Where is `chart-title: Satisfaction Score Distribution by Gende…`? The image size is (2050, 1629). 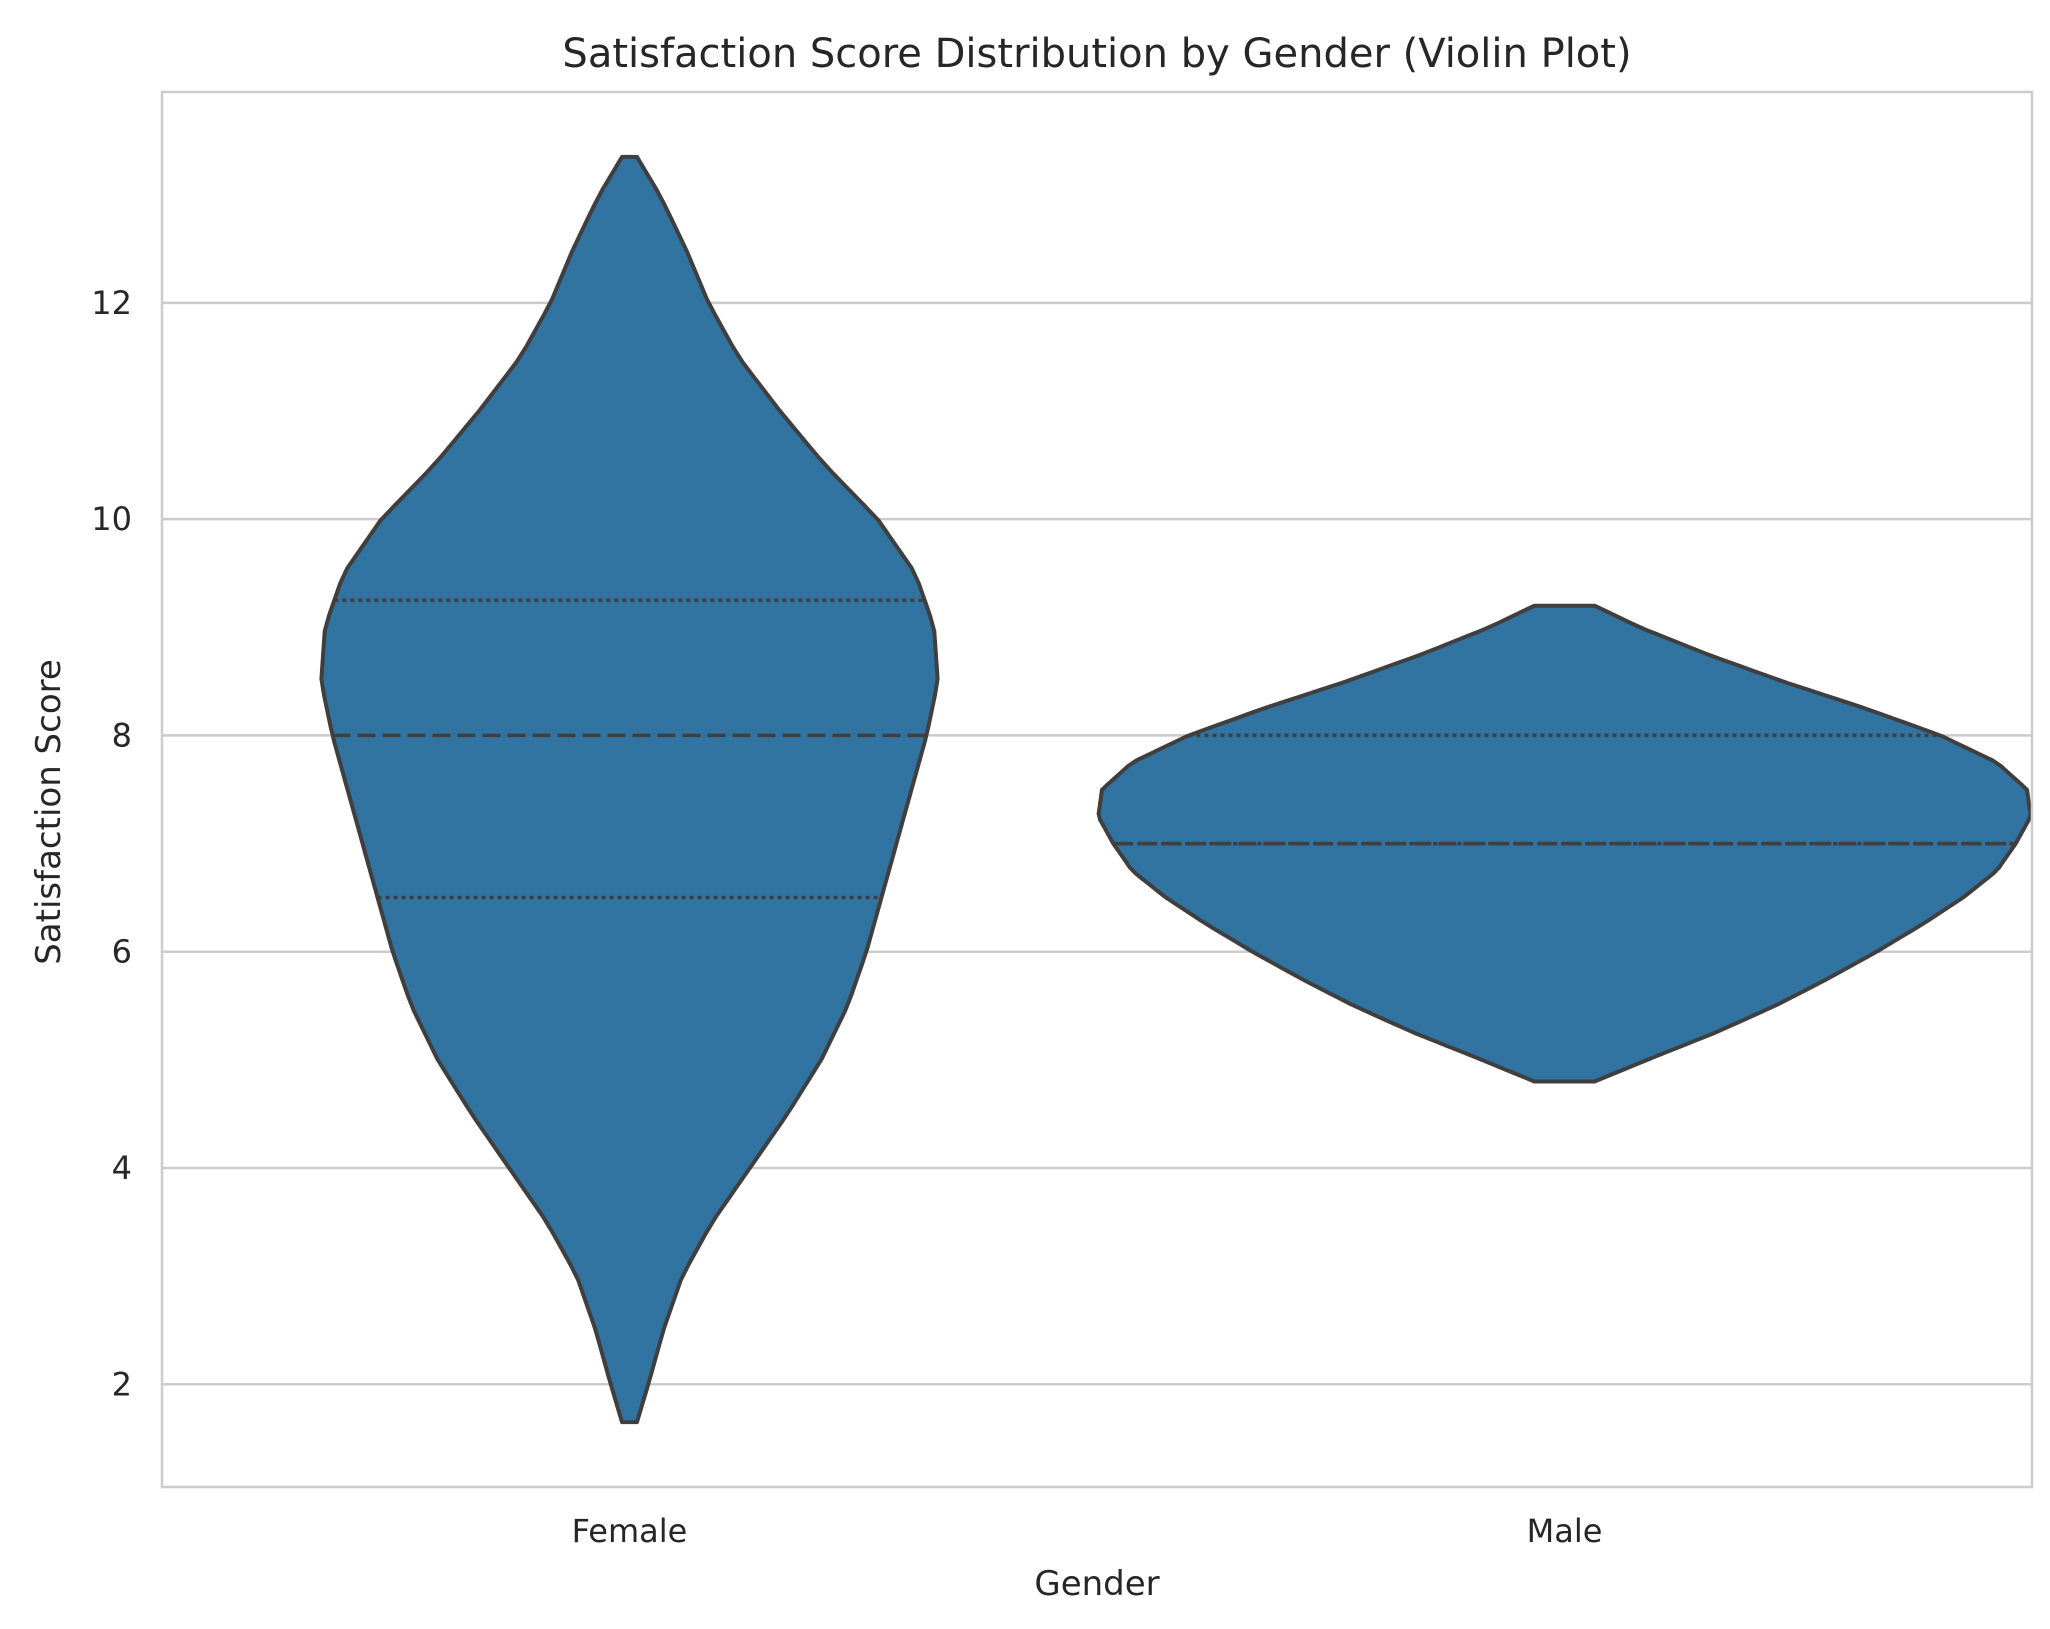 chart-title: Satisfaction Score Distribution by Gende… is located at coordinates (1096, 54).